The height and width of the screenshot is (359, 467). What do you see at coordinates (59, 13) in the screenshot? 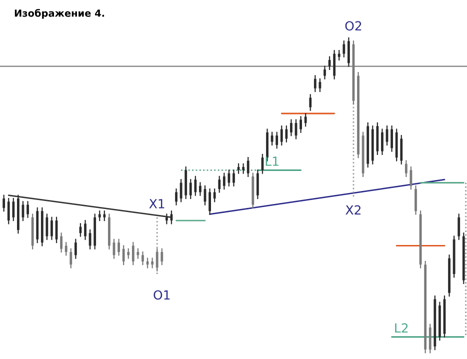
I see `chart-title: Изображение 4.` at bounding box center [59, 13].